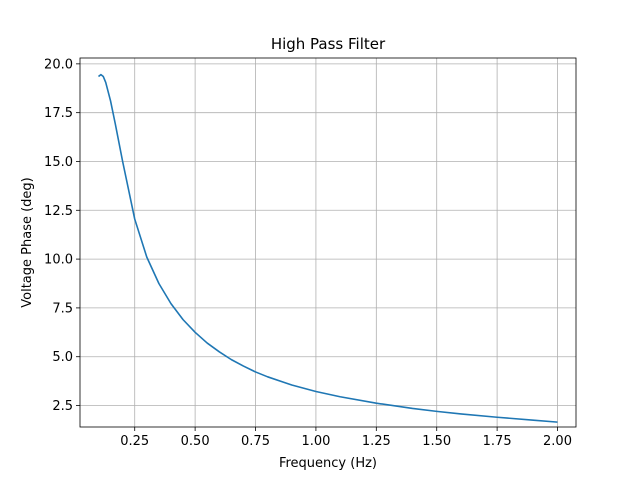 Image resolution: width=640 pixels, height=480 pixels. Describe the element at coordinates (328, 44) in the screenshot. I see `chart-title: High Pass Filter` at that location.